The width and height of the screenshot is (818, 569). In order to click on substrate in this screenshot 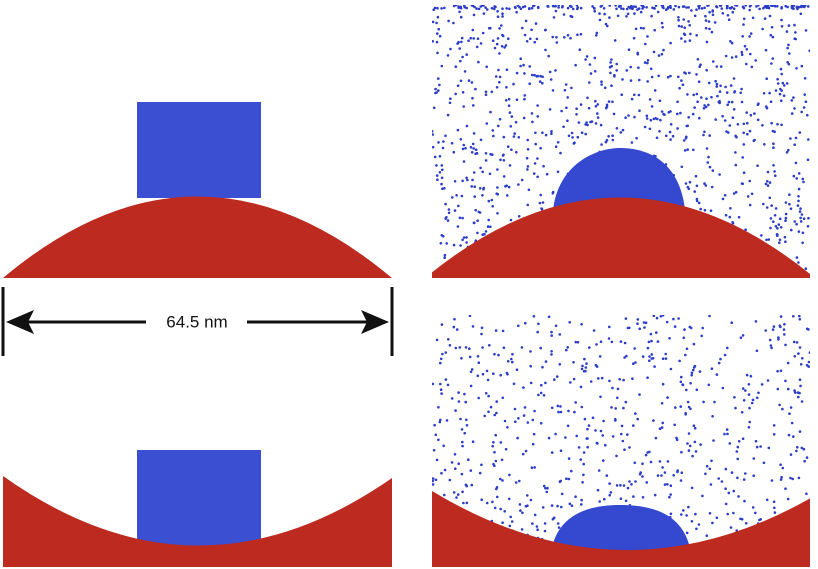, I will do `click(621, 528)`.